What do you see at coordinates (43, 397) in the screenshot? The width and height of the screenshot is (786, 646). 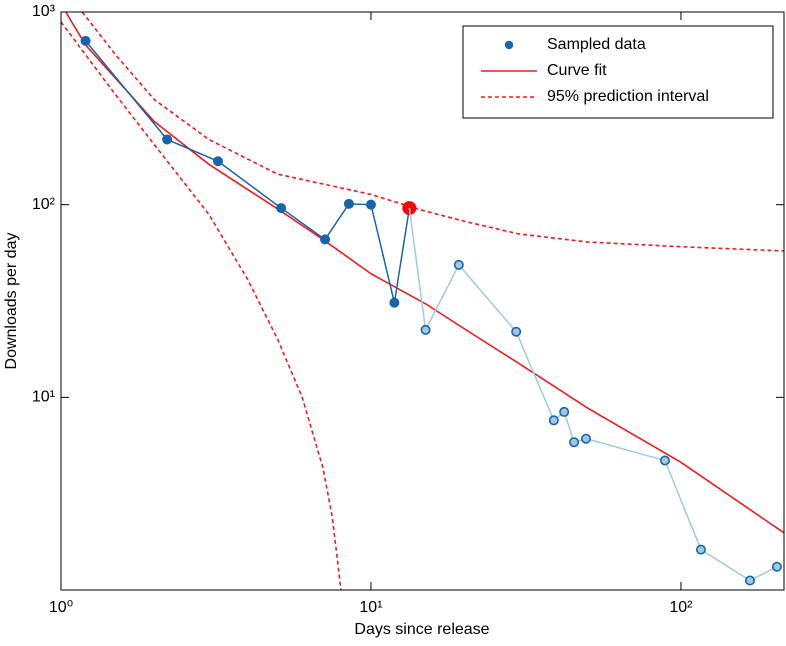 I see `y-tick-label: 10¹` at bounding box center [43, 397].